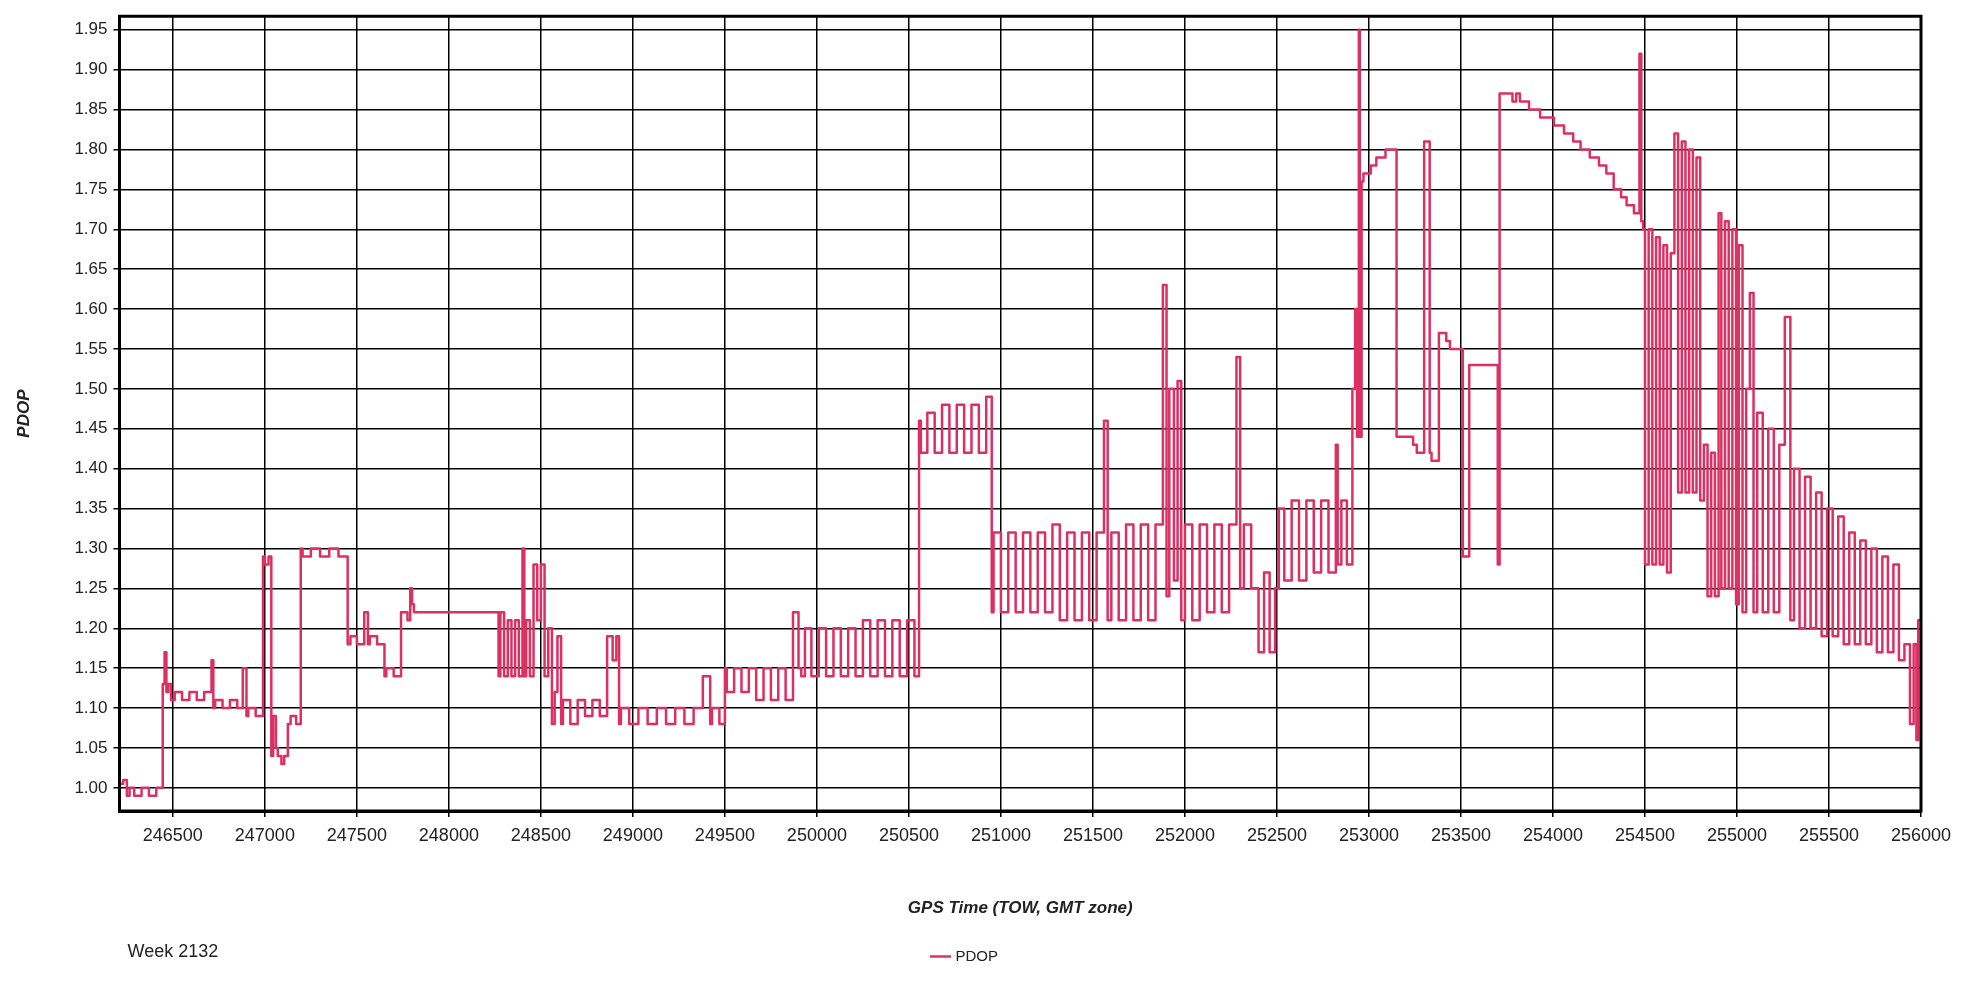  I want to click on x-tick-label: 251000, so click(1000, 834).